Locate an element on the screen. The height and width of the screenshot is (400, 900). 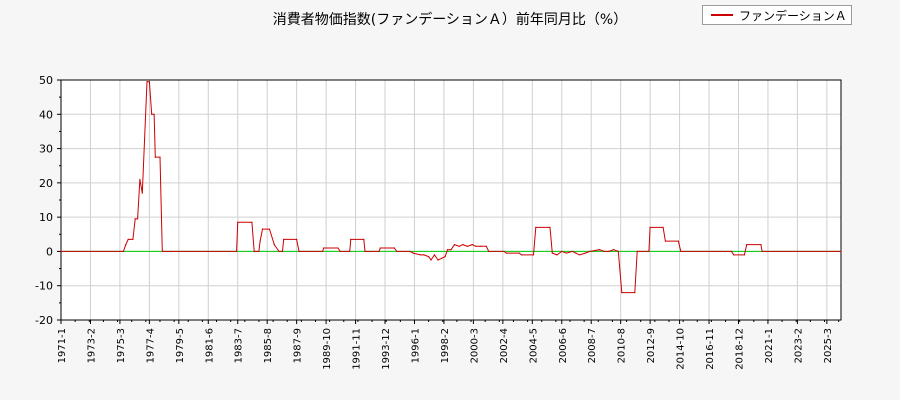
legend-label: ファンデーションＡ is located at coordinates (793, 16).